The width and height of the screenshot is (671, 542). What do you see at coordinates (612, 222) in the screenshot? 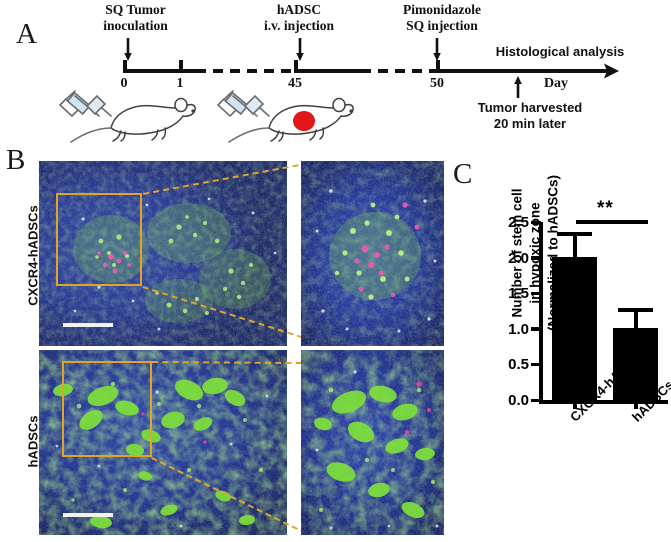
I see `chart-significance-line` at bounding box center [612, 222].